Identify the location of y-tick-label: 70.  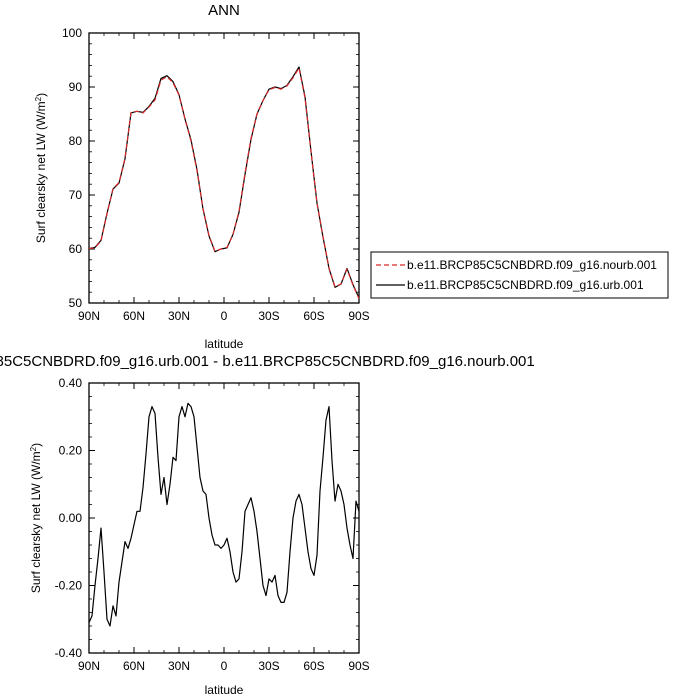
(76, 195).